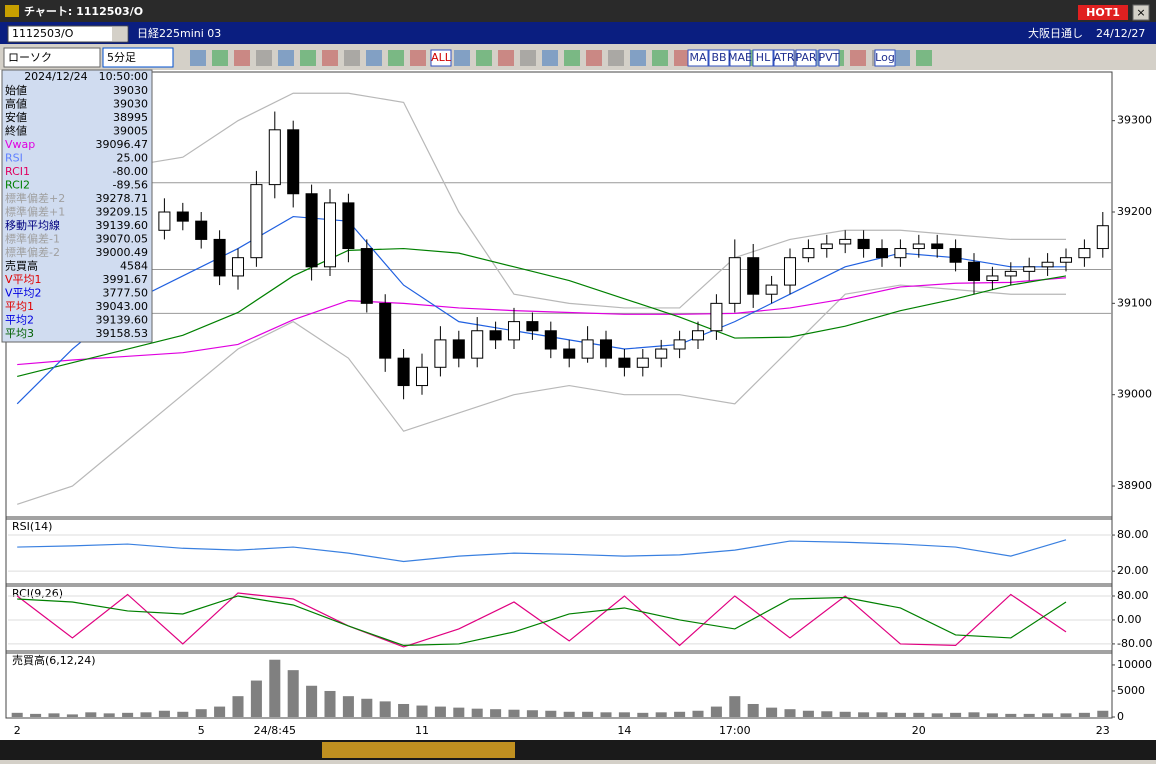 The width and height of the screenshot is (1156, 764). What do you see at coordinates (121, 57) in the screenshot?
I see `interval: 5分足` at bounding box center [121, 57].